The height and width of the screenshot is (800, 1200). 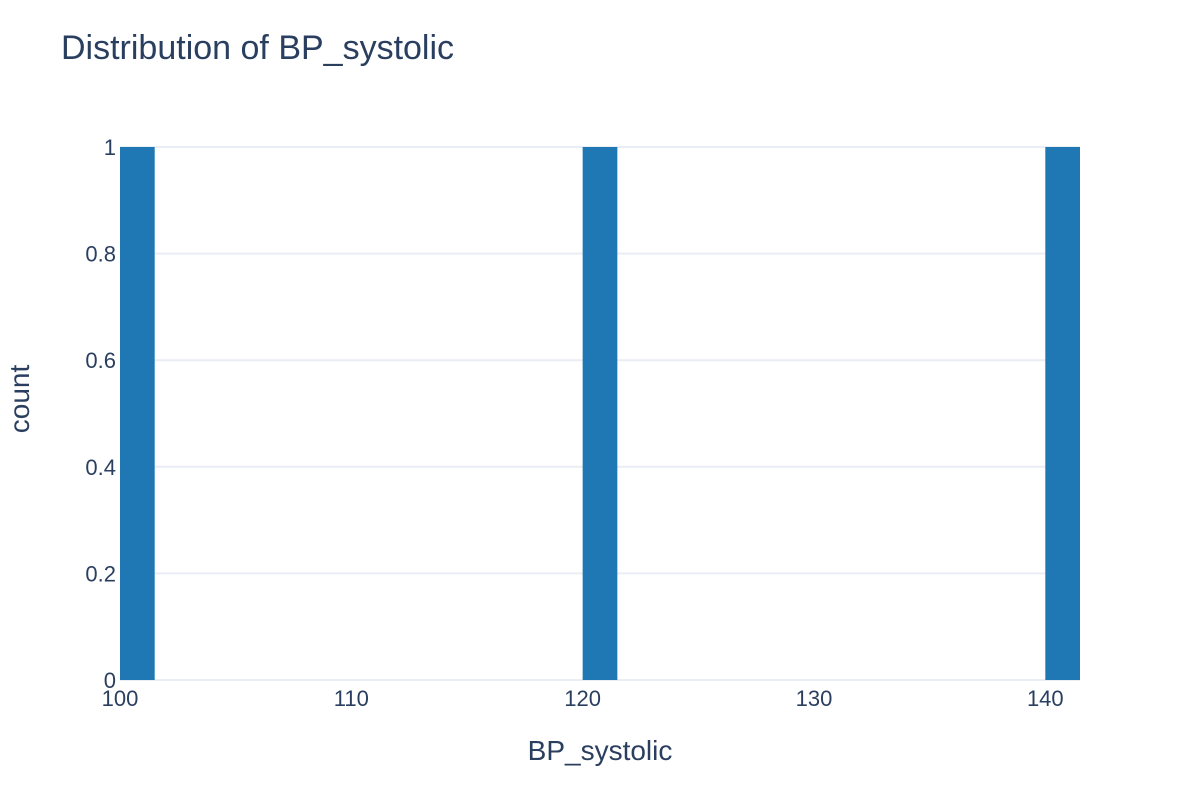 I want to click on y-tick-label: 0.4, so click(x=100, y=467).